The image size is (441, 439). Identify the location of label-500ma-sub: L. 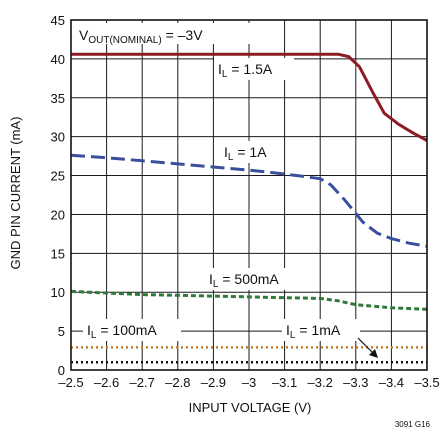
(216, 284).